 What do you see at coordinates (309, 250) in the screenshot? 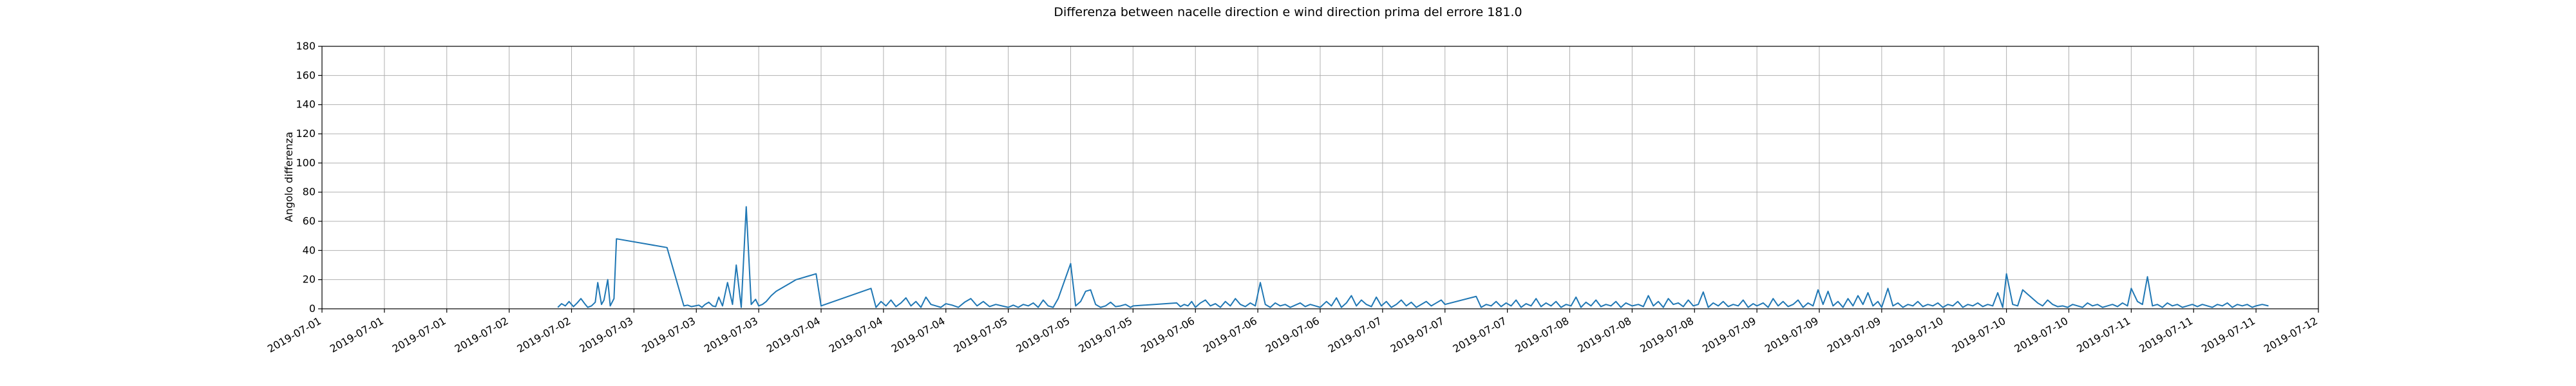
I see `y-tick-label: 40` at bounding box center [309, 250].